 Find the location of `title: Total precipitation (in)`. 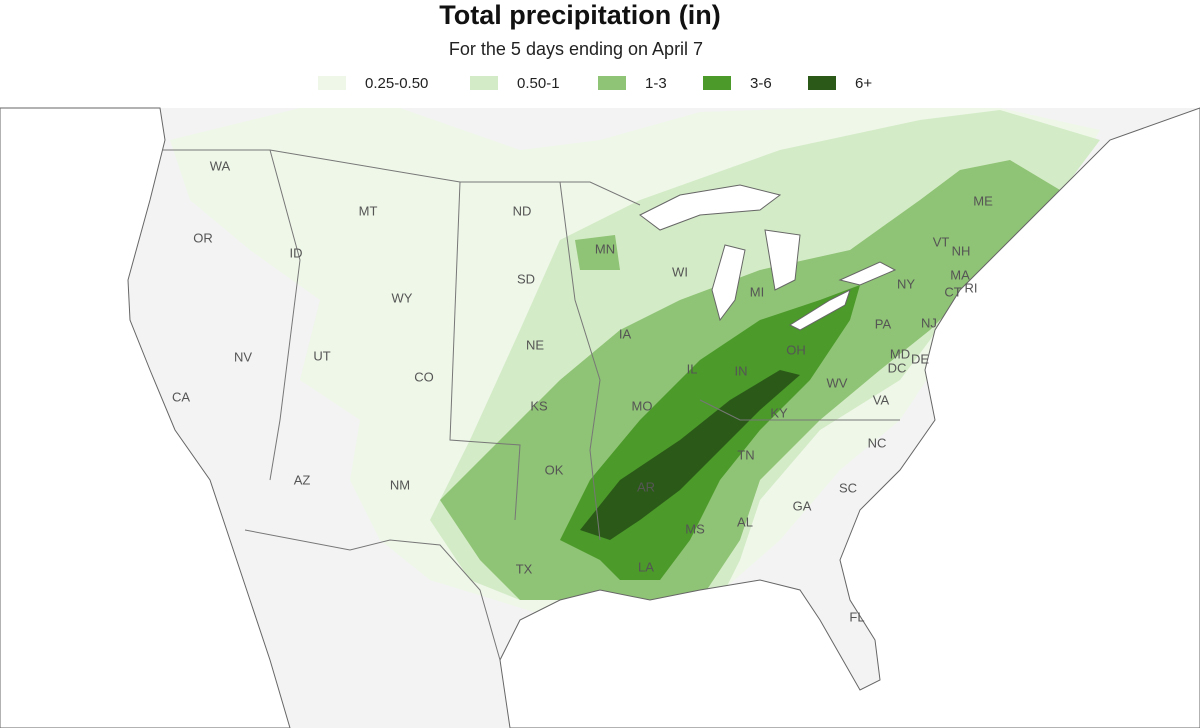

title: Total precipitation (in) is located at coordinates (579, 15).